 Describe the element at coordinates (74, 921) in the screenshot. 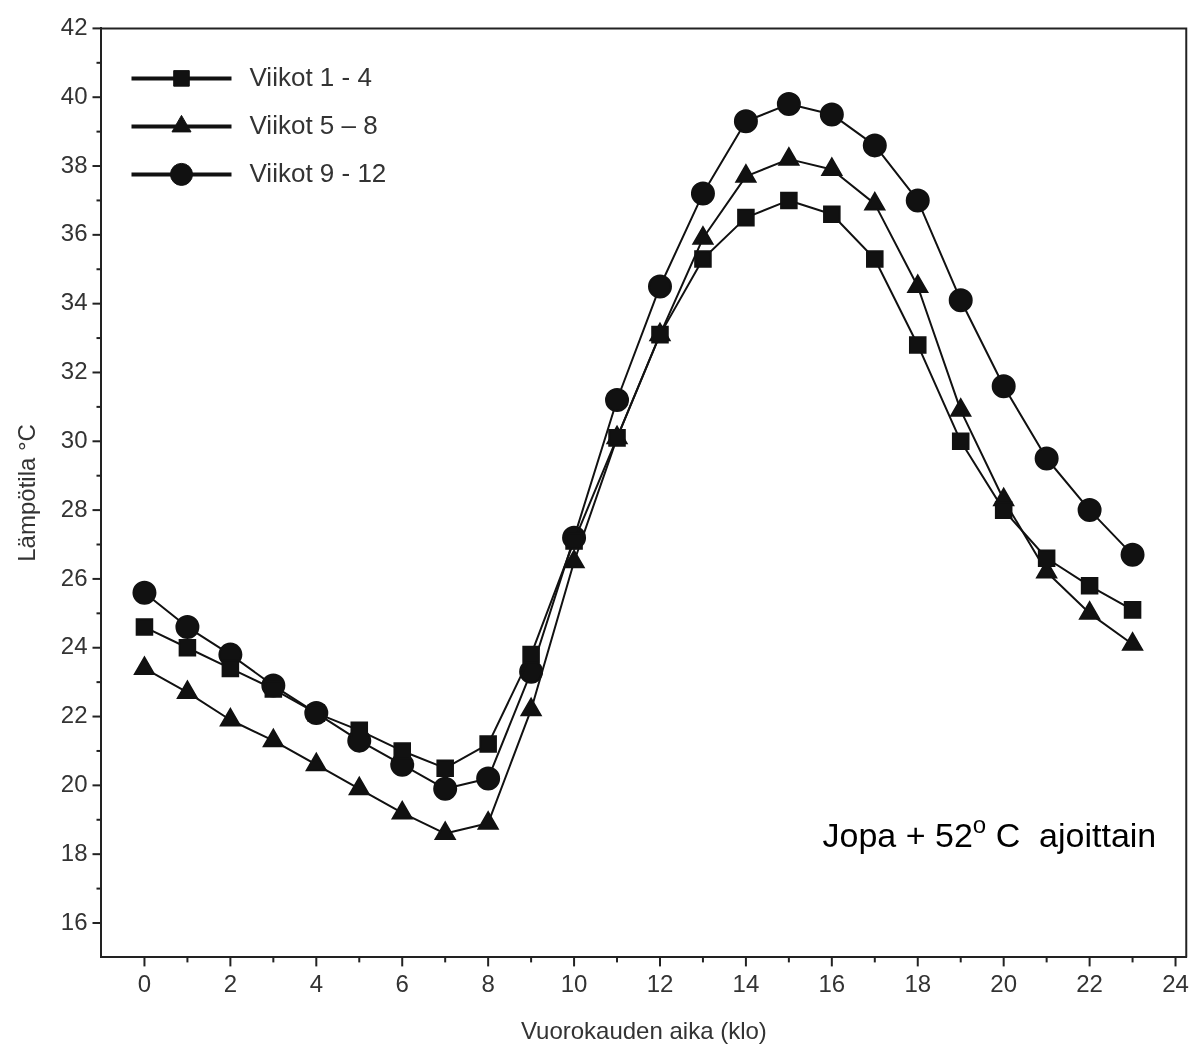

I see `y-tick-label: 16` at that location.